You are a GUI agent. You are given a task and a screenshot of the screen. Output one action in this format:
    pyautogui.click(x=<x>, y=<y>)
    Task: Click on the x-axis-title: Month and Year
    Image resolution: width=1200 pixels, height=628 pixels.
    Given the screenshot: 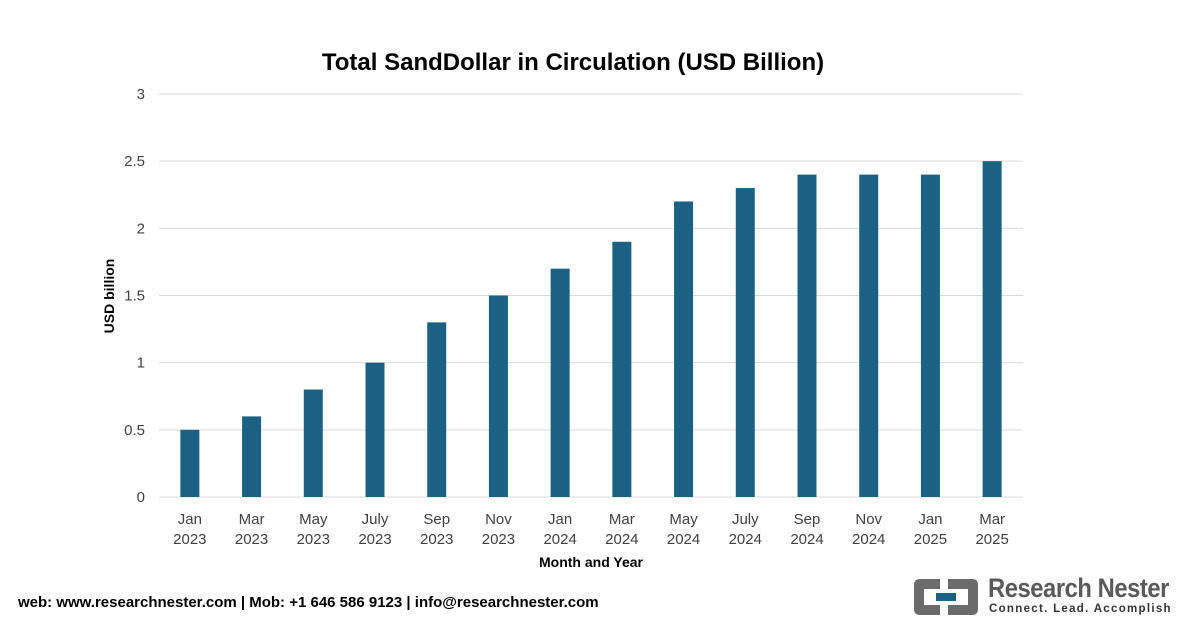 What is the action you would take?
    pyautogui.click(x=591, y=562)
    